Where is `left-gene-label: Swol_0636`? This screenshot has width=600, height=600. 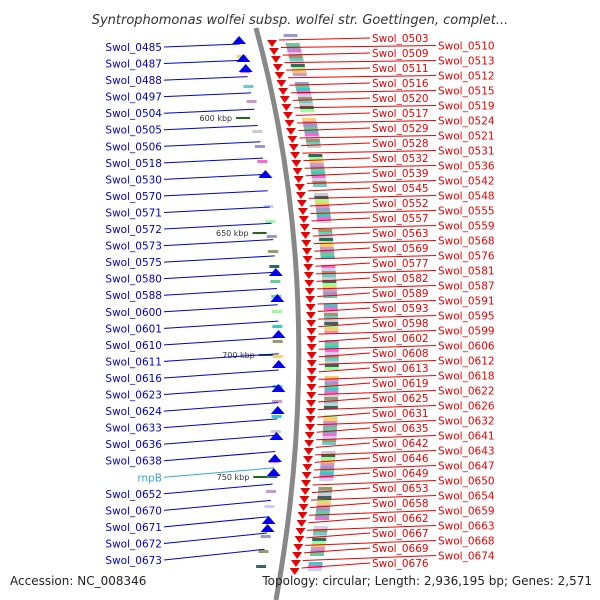
left-gene-label: Swol_0636 is located at coordinates (133, 445).